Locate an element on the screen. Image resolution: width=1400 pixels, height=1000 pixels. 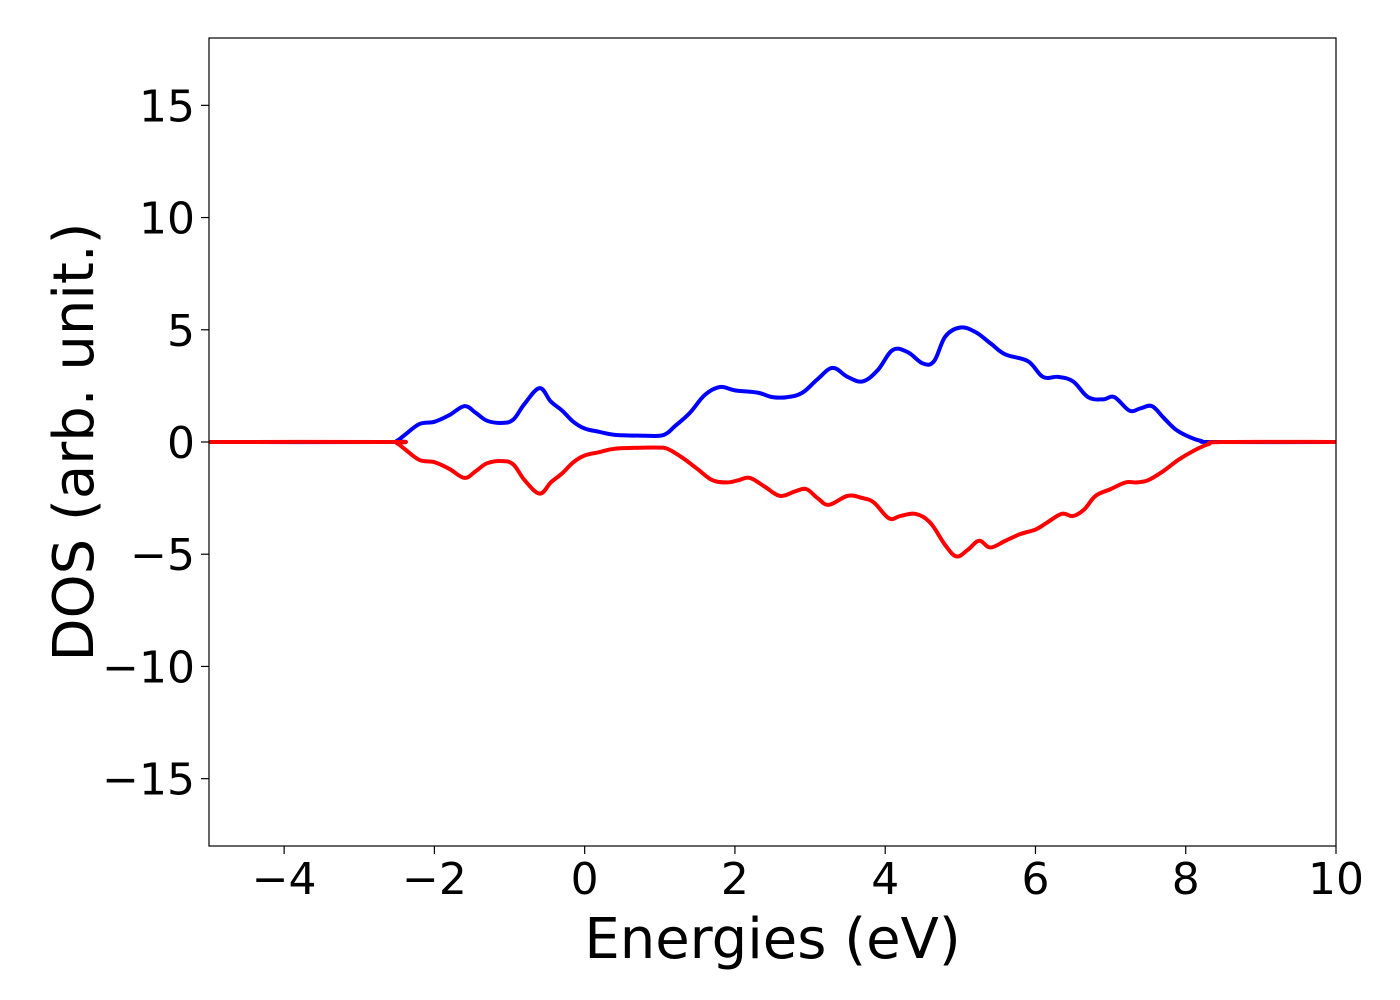
y-tick-label: −10 is located at coordinates (148, 667).